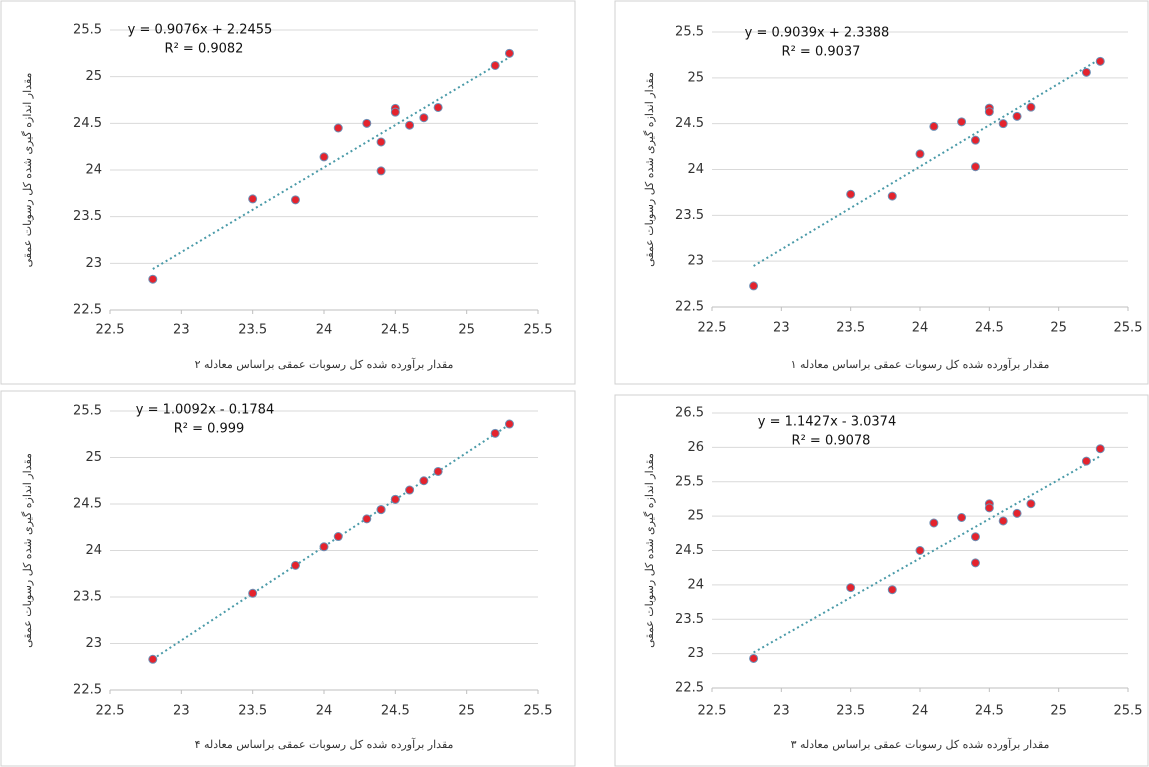 Image resolution: width=1149 pixels, height=767 pixels. Describe the element at coordinates (204, 49) in the screenshot. I see `r-squared: R² = 0.9082` at that location.